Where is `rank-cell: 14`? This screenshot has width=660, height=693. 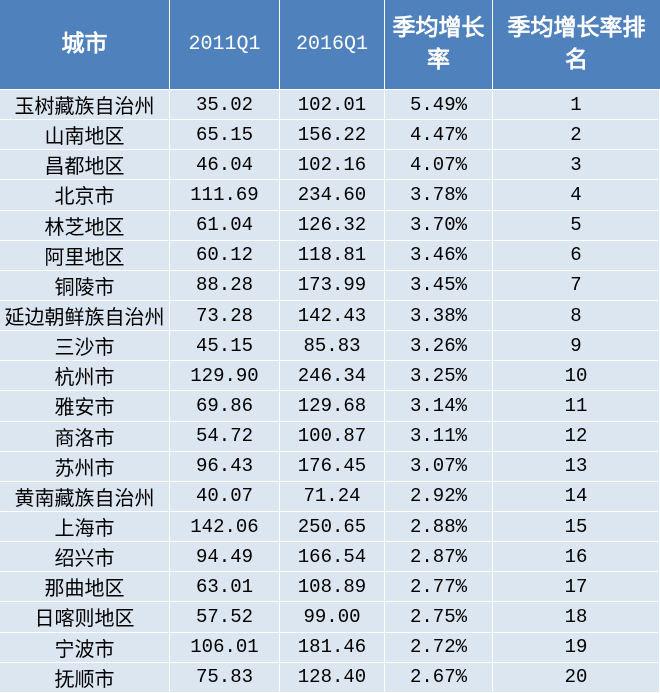 rank-cell: 14 is located at coordinates (576, 496).